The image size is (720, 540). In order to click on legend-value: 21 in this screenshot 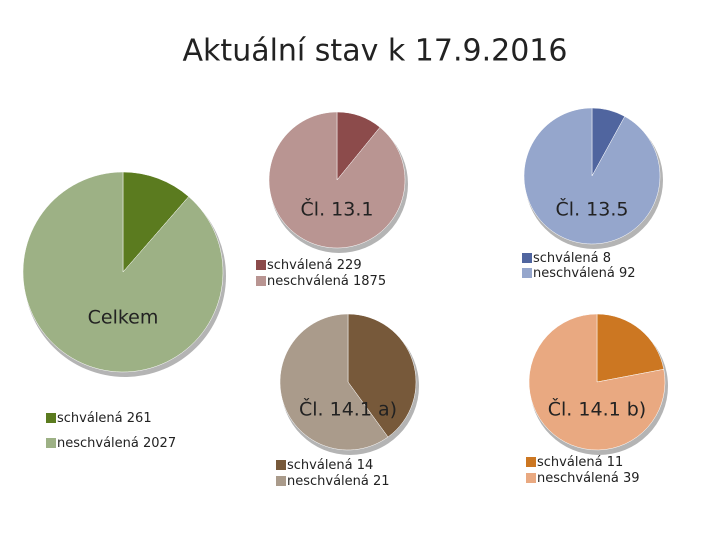, I will do `click(381, 481)`.